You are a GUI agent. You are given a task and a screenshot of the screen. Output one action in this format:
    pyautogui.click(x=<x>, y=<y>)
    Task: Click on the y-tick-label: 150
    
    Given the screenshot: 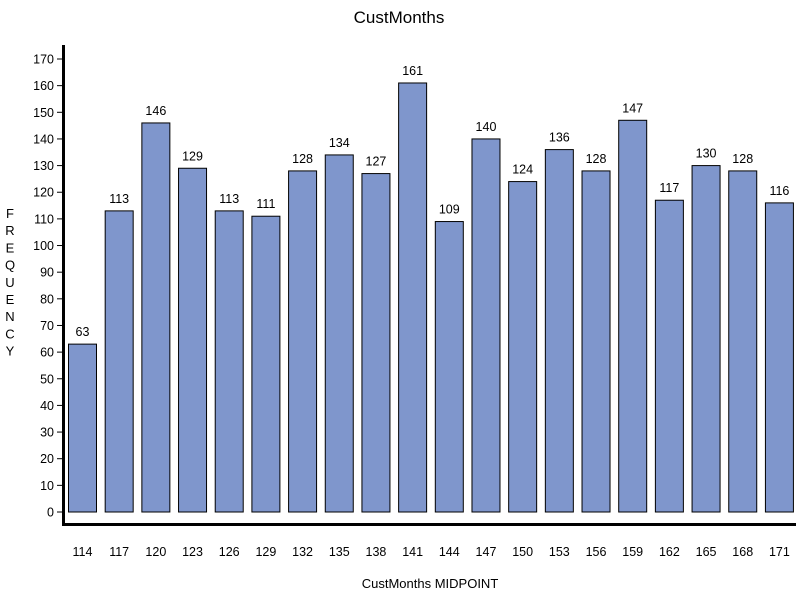 What is the action you would take?
    pyautogui.click(x=43, y=113)
    